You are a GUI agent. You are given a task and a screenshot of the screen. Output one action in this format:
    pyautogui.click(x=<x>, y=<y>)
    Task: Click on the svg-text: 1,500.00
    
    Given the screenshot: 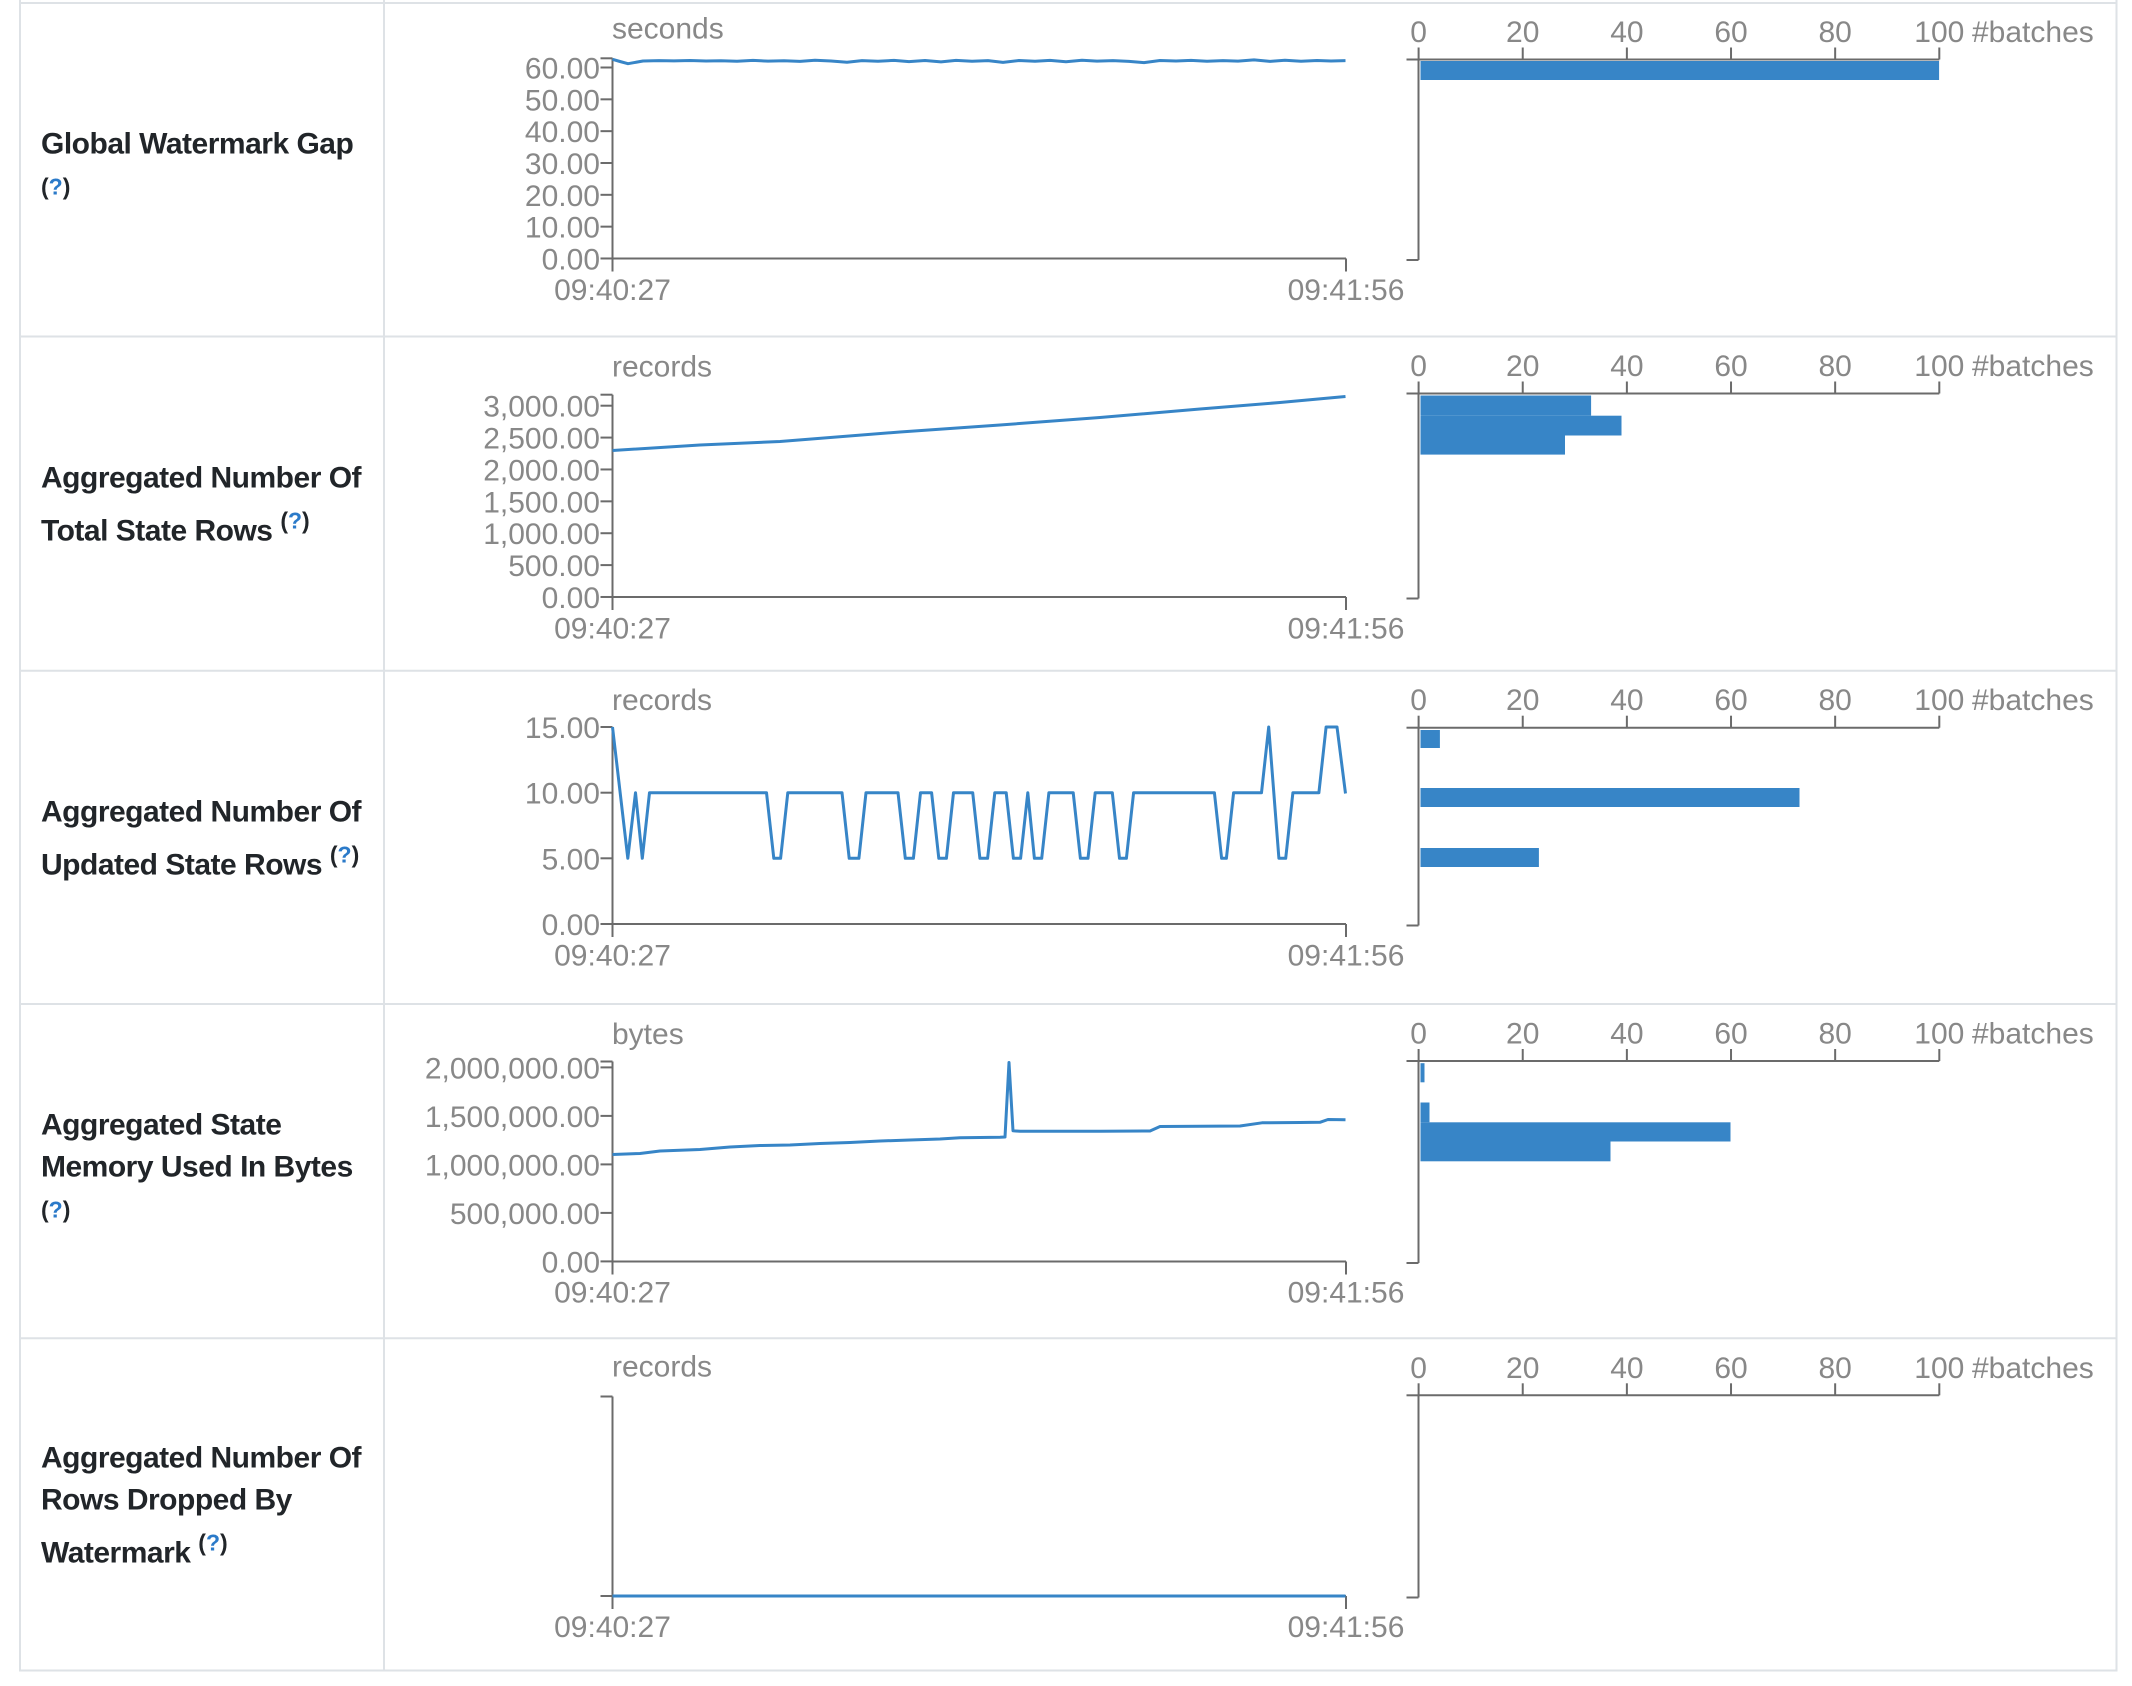 What is the action you would take?
    pyautogui.click(x=541, y=502)
    